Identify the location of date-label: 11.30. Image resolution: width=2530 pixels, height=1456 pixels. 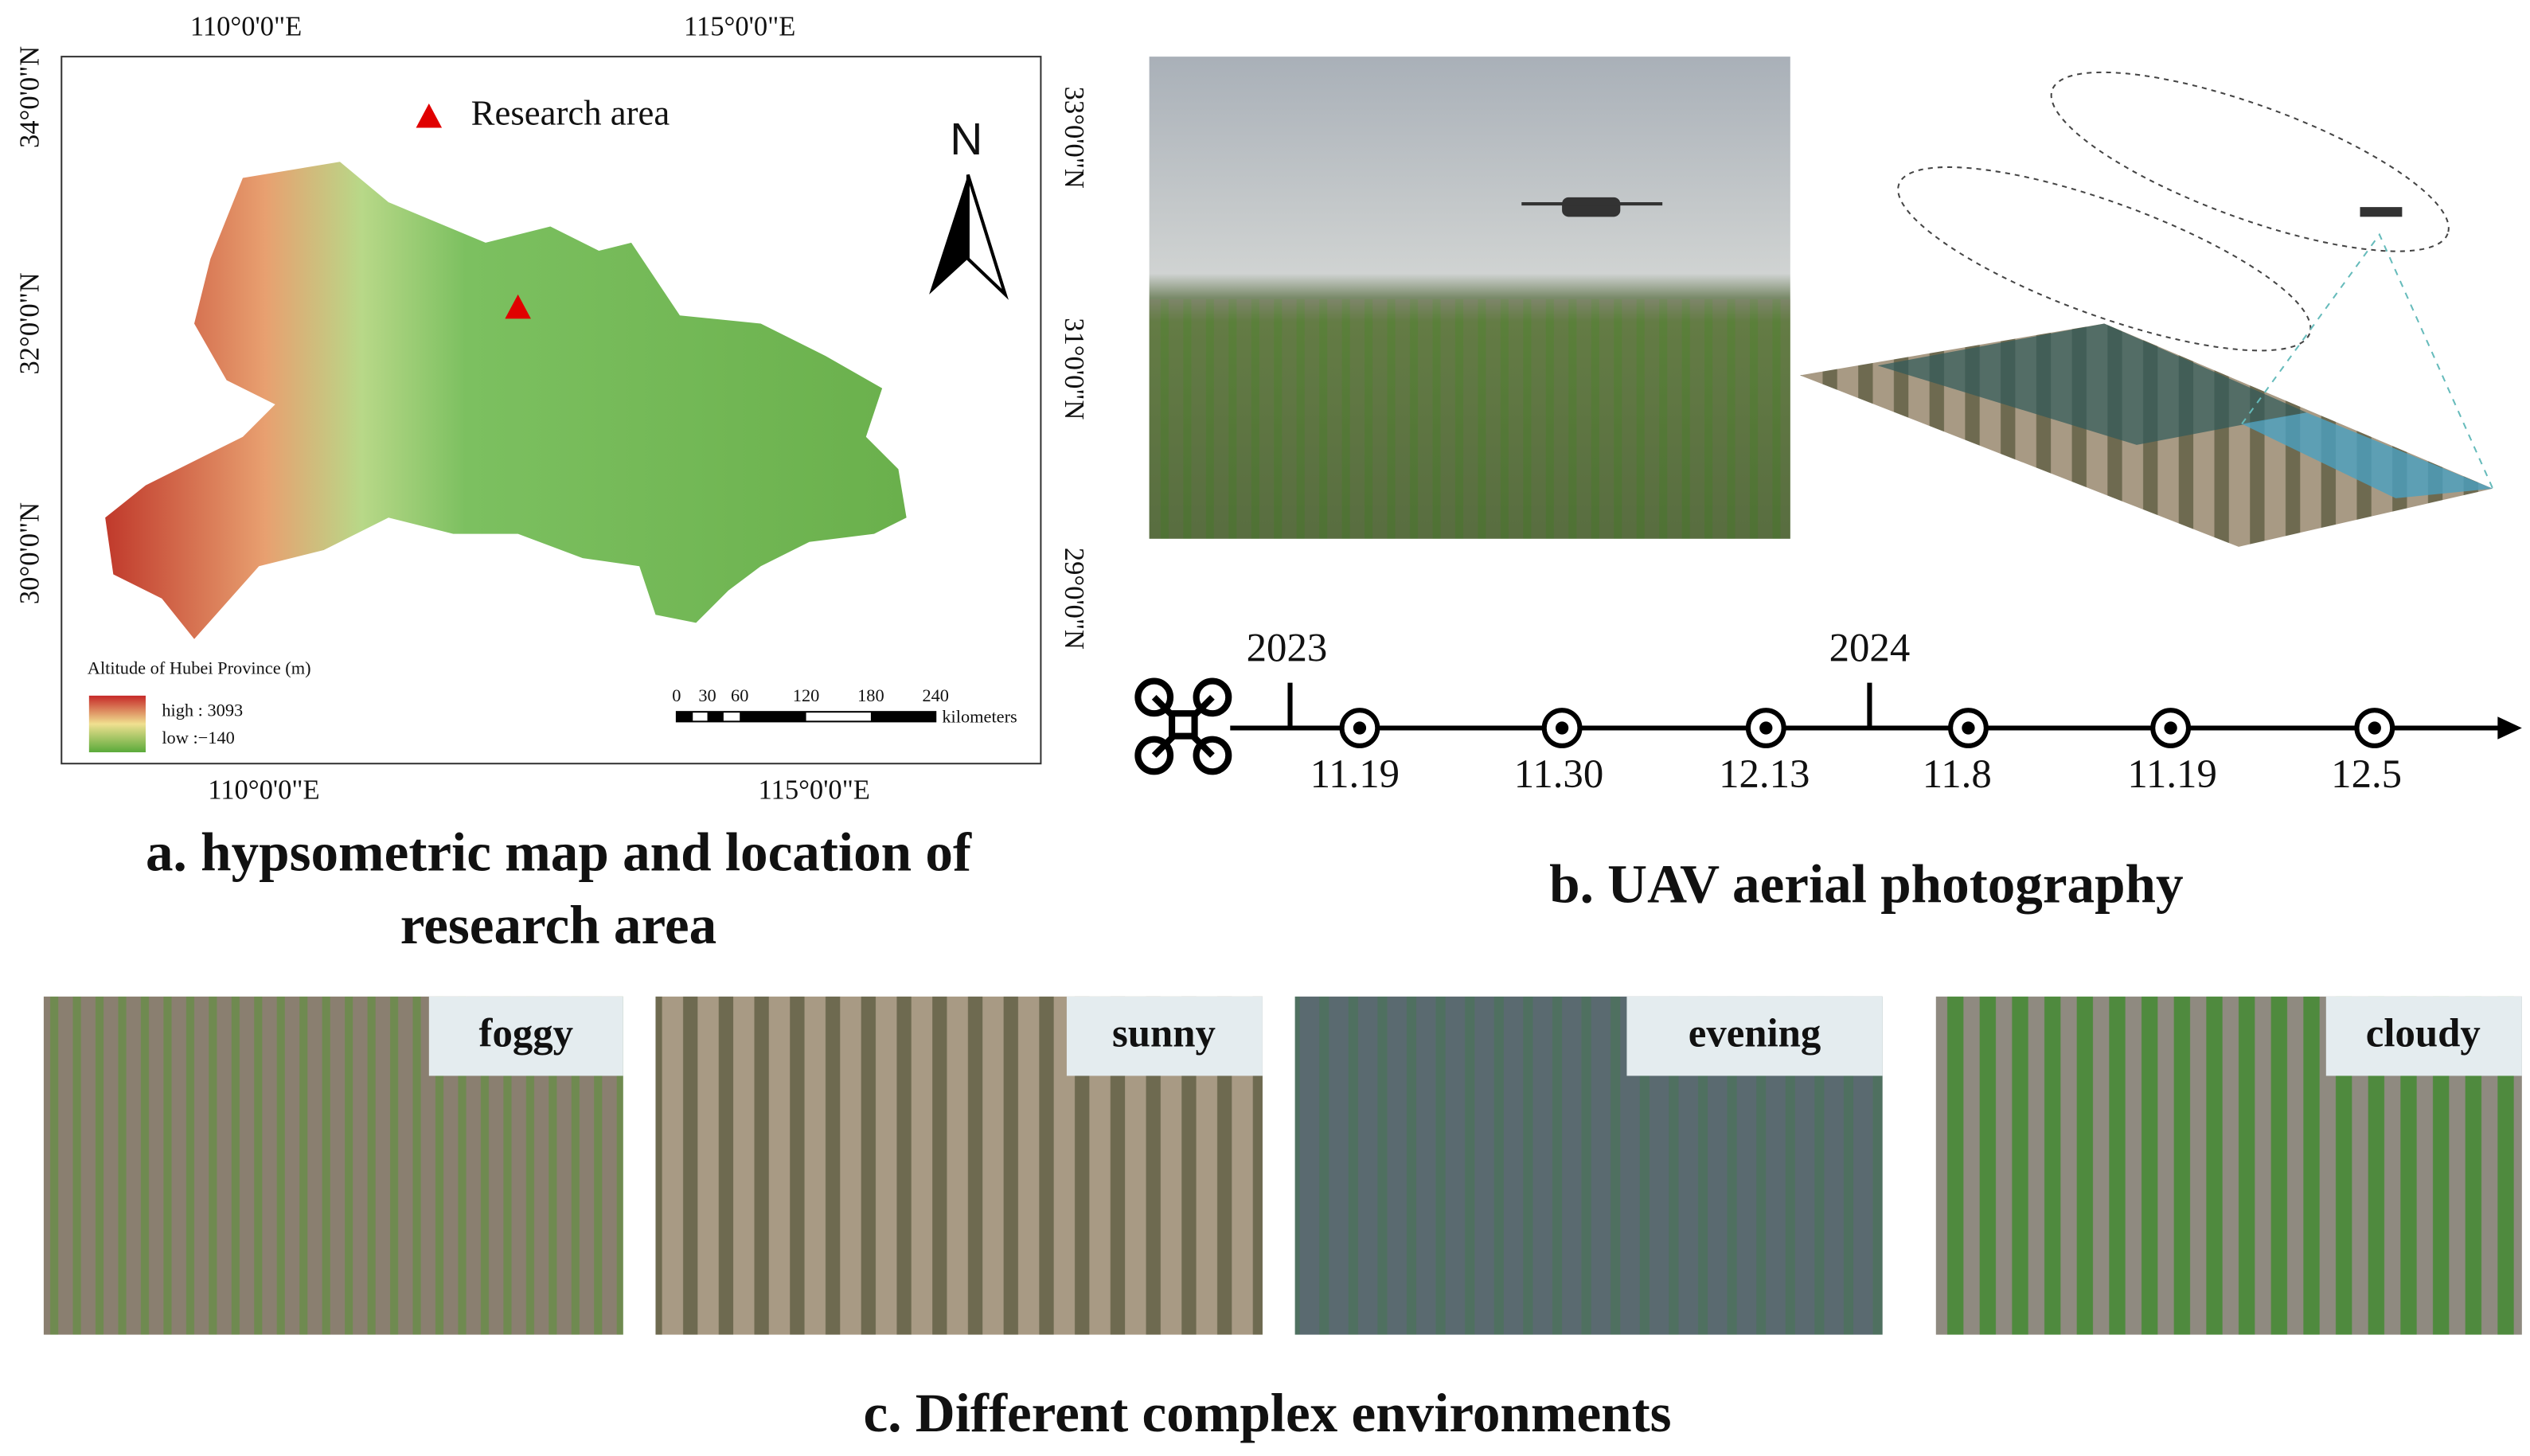
(1559, 773).